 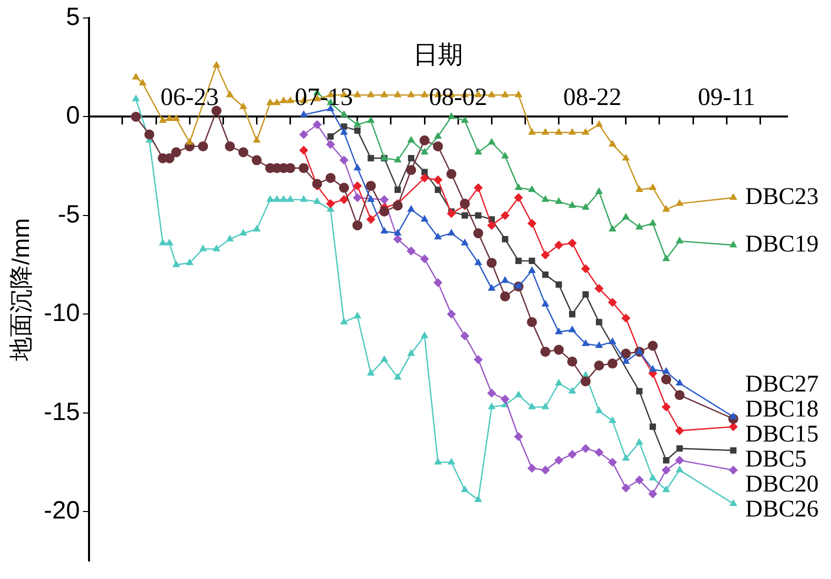 I want to click on y-tick-label: -10, so click(x=62, y=313).